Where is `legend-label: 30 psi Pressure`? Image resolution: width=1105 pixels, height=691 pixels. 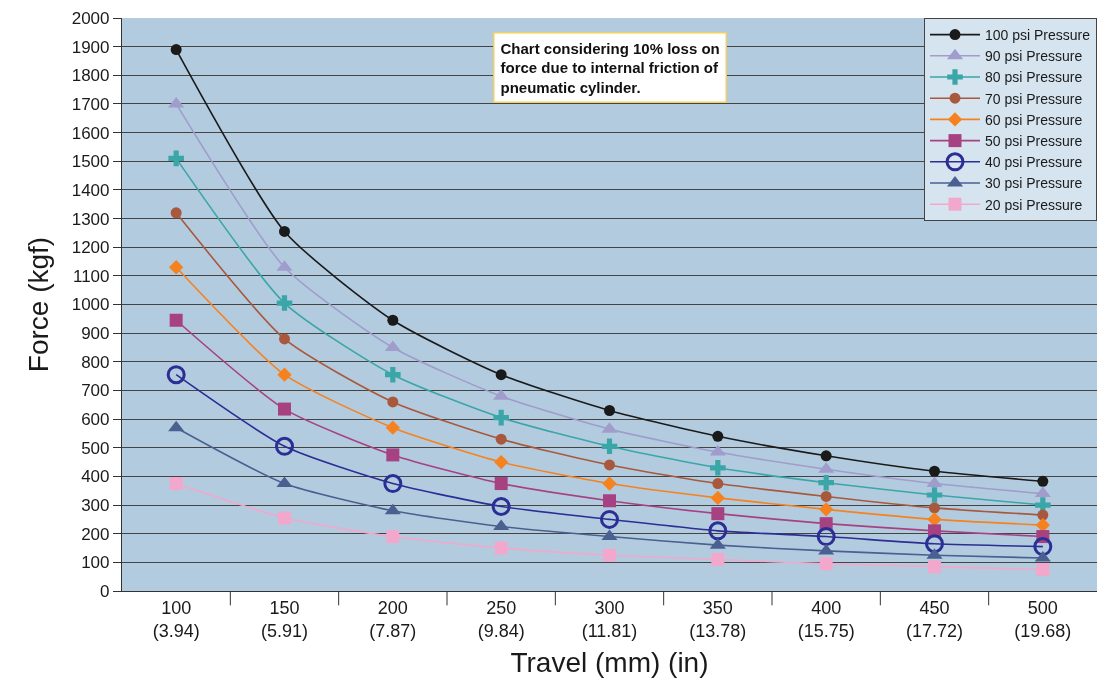 legend-label: 30 psi Pressure is located at coordinates (1034, 183).